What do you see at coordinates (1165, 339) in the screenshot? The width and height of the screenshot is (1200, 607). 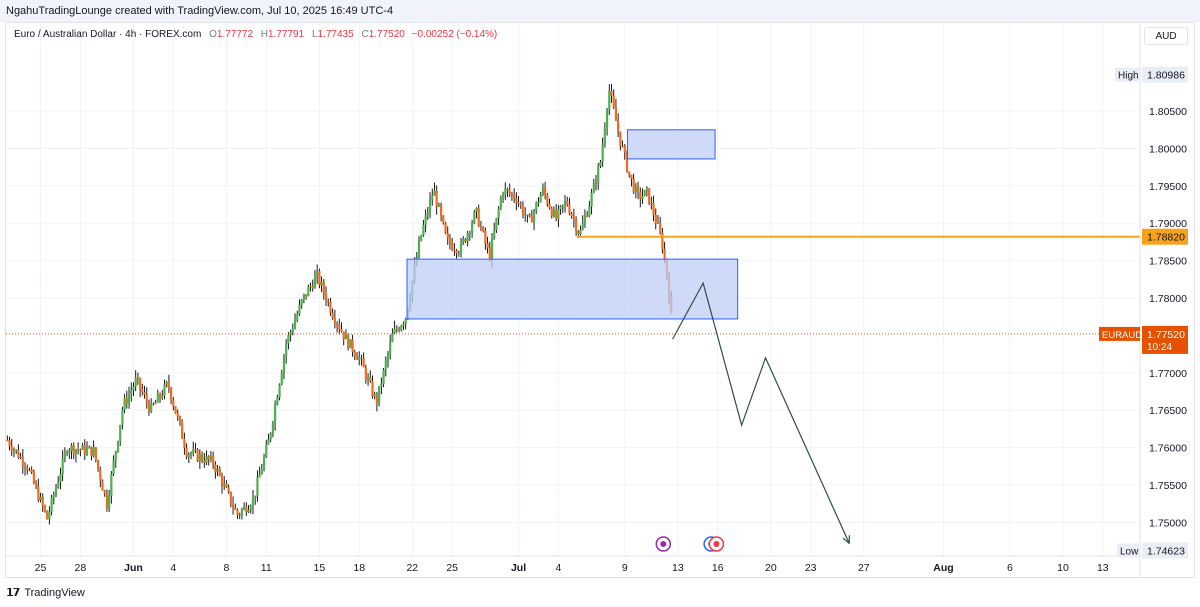 I see `current-price-tag` at bounding box center [1165, 339].